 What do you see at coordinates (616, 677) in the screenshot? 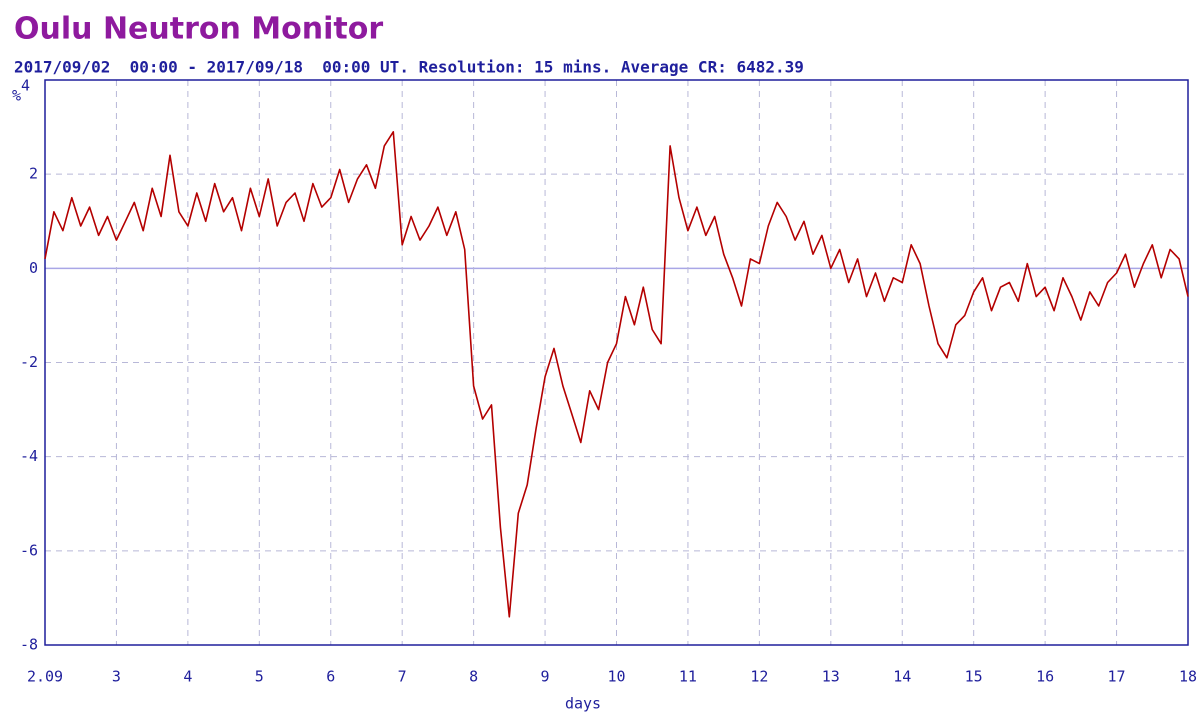
I see `x-tick-label: 10` at bounding box center [616, 677].